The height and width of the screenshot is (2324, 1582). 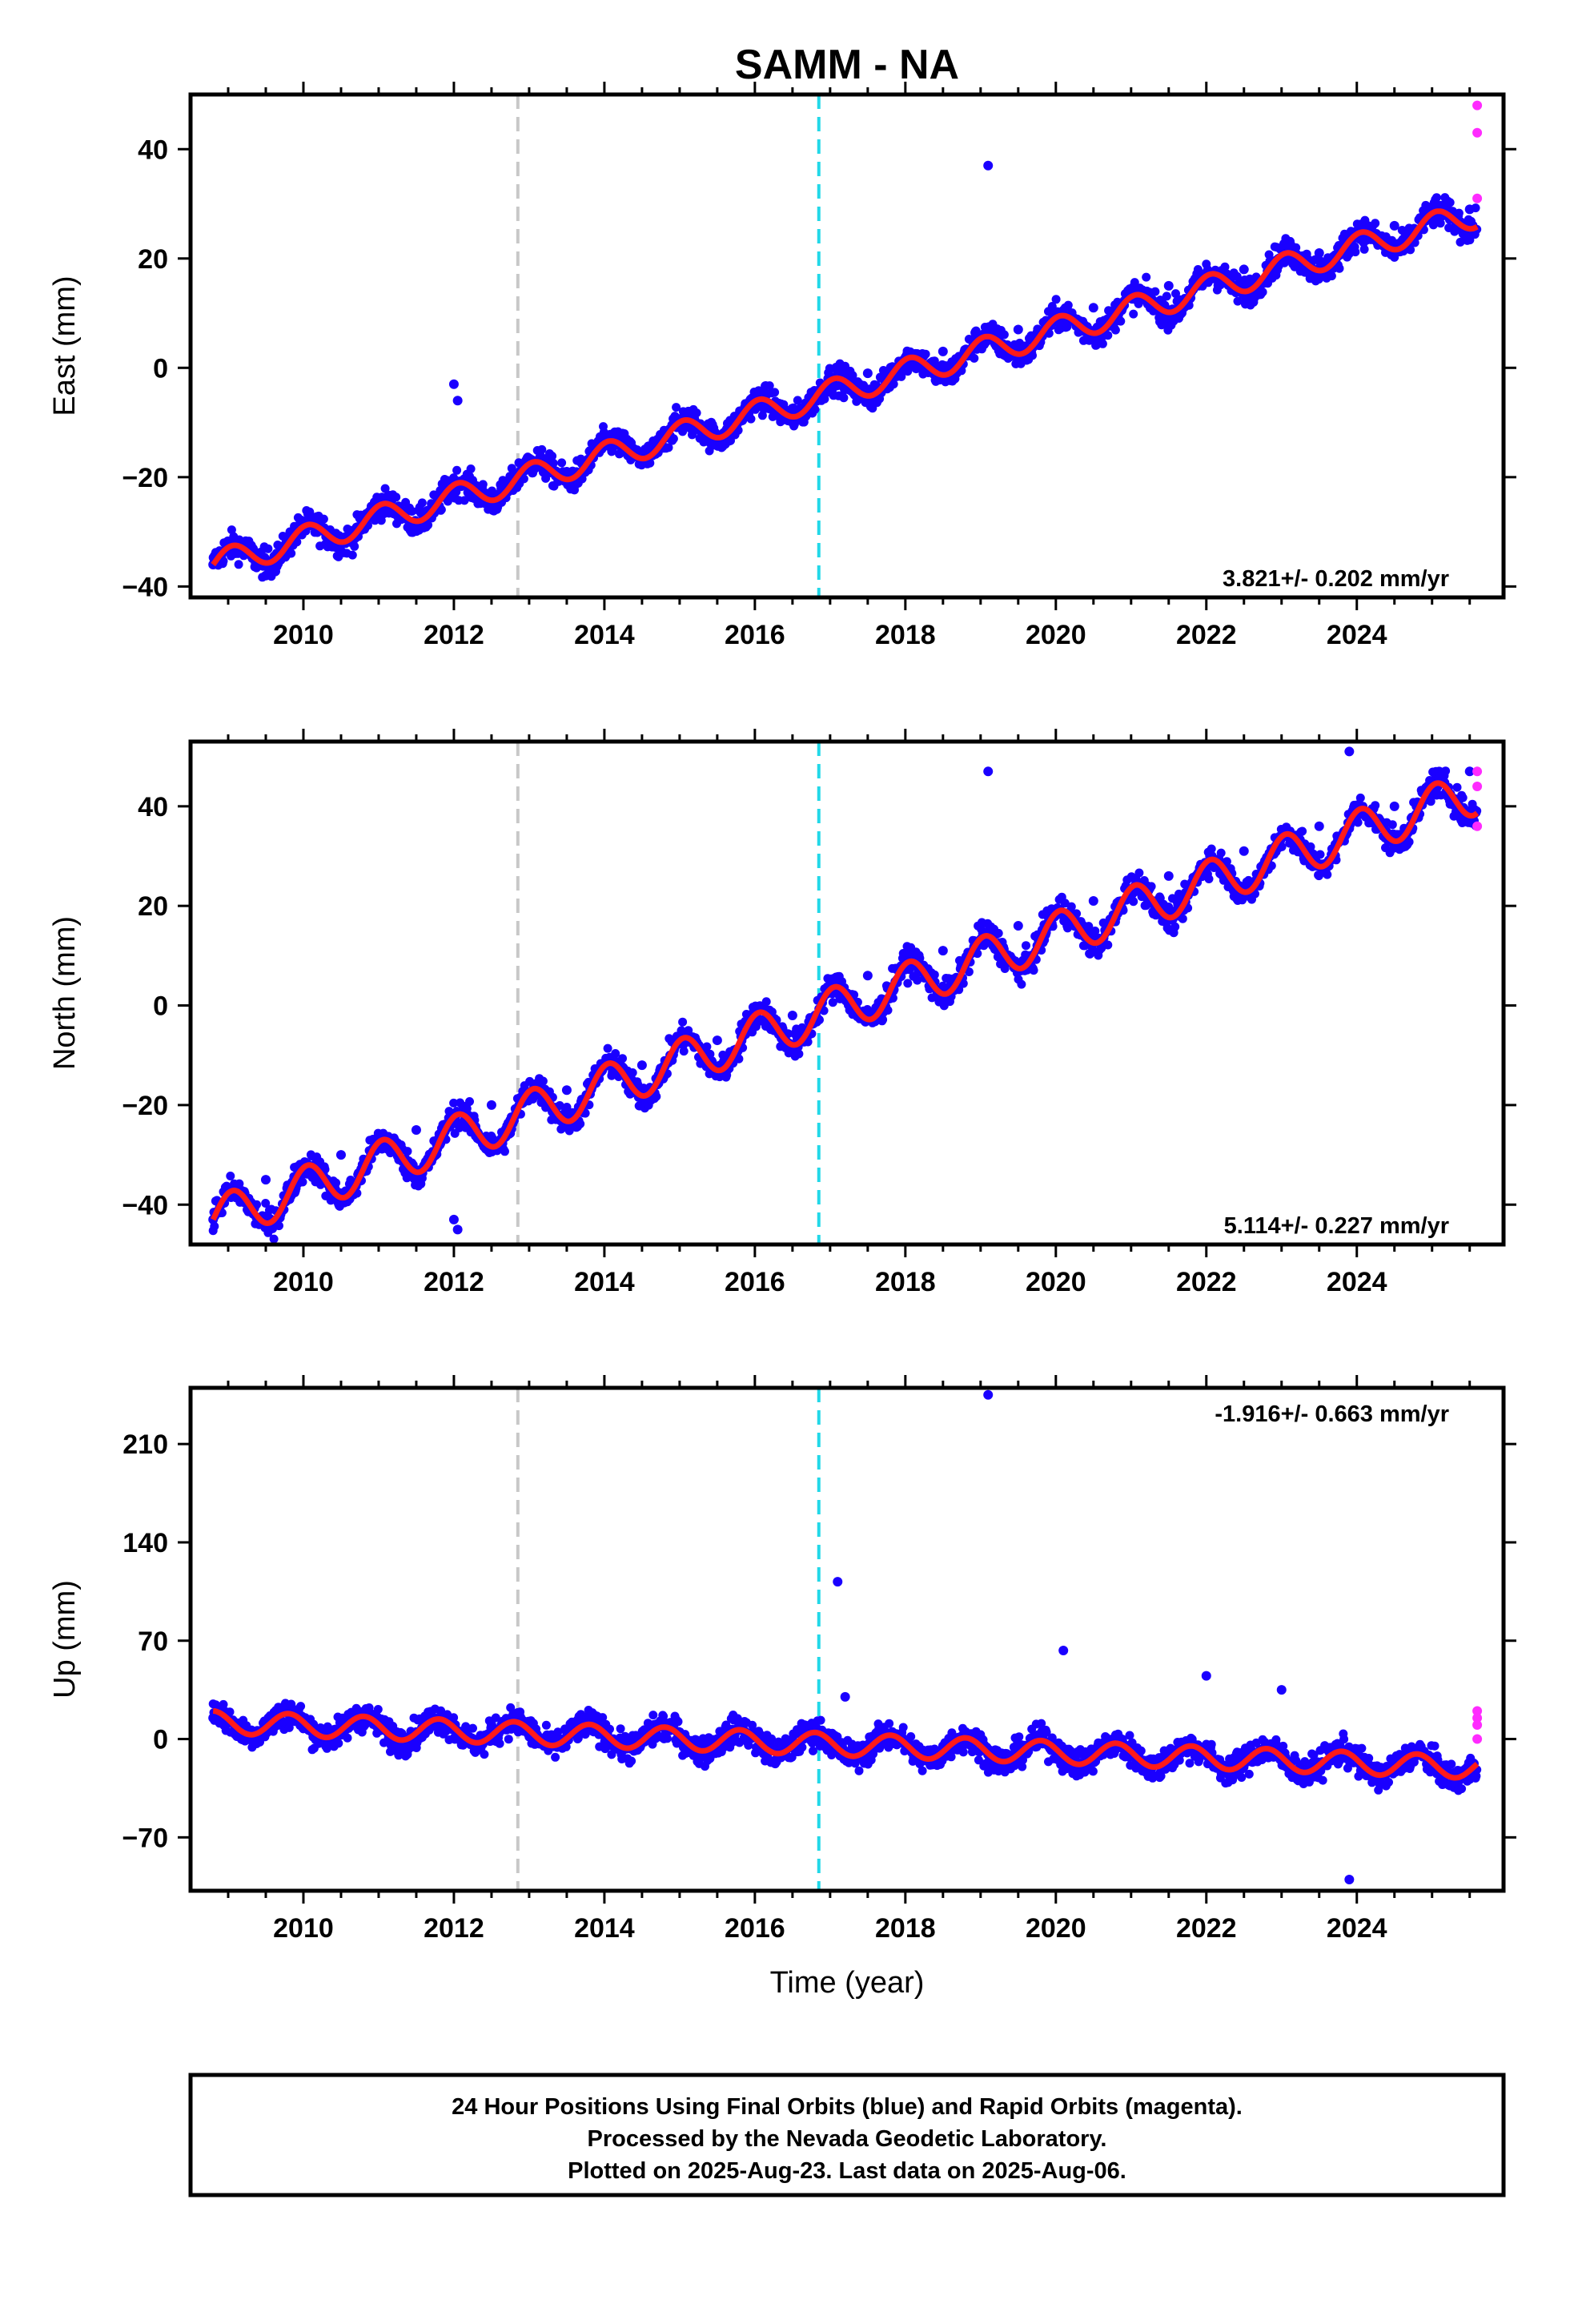 I want to click on north-x-tick-label: 2012, so click(x=454, y=1282).